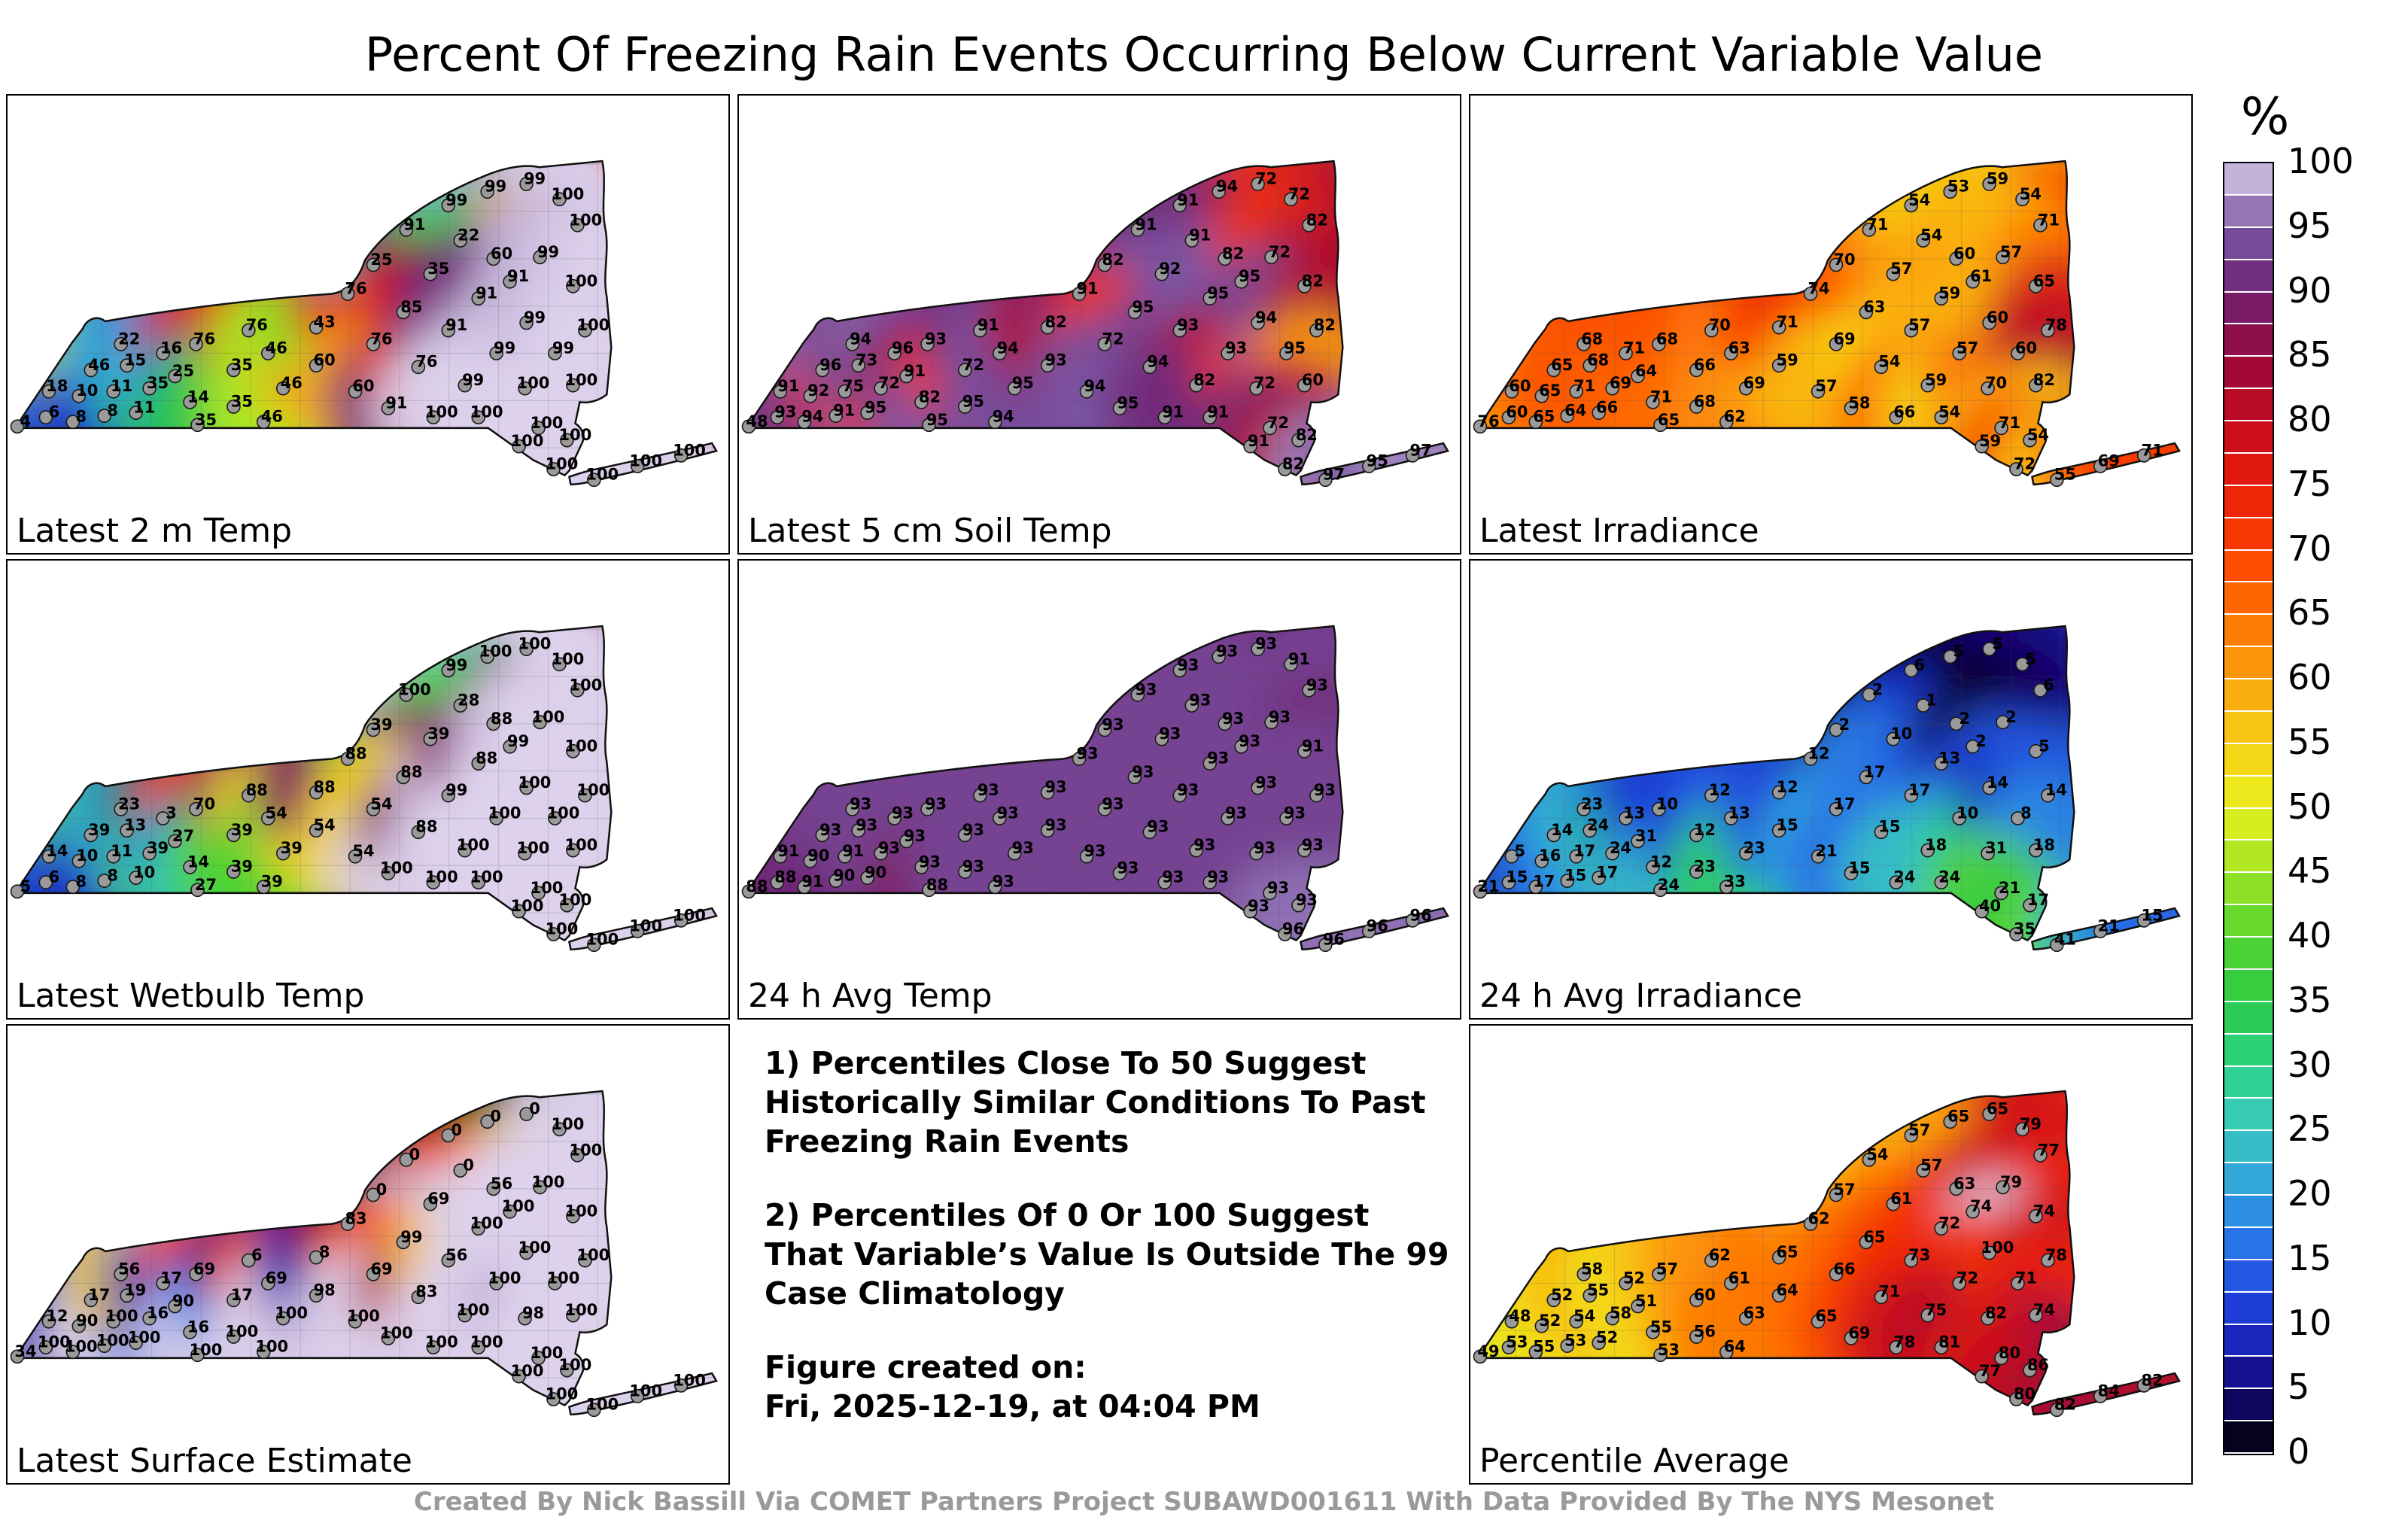 The image size is (2408, 1535). What do you see at coordinates (325, 321) in the screenshot?
I see `svg-text: 43` at bounding box center [325, 321].